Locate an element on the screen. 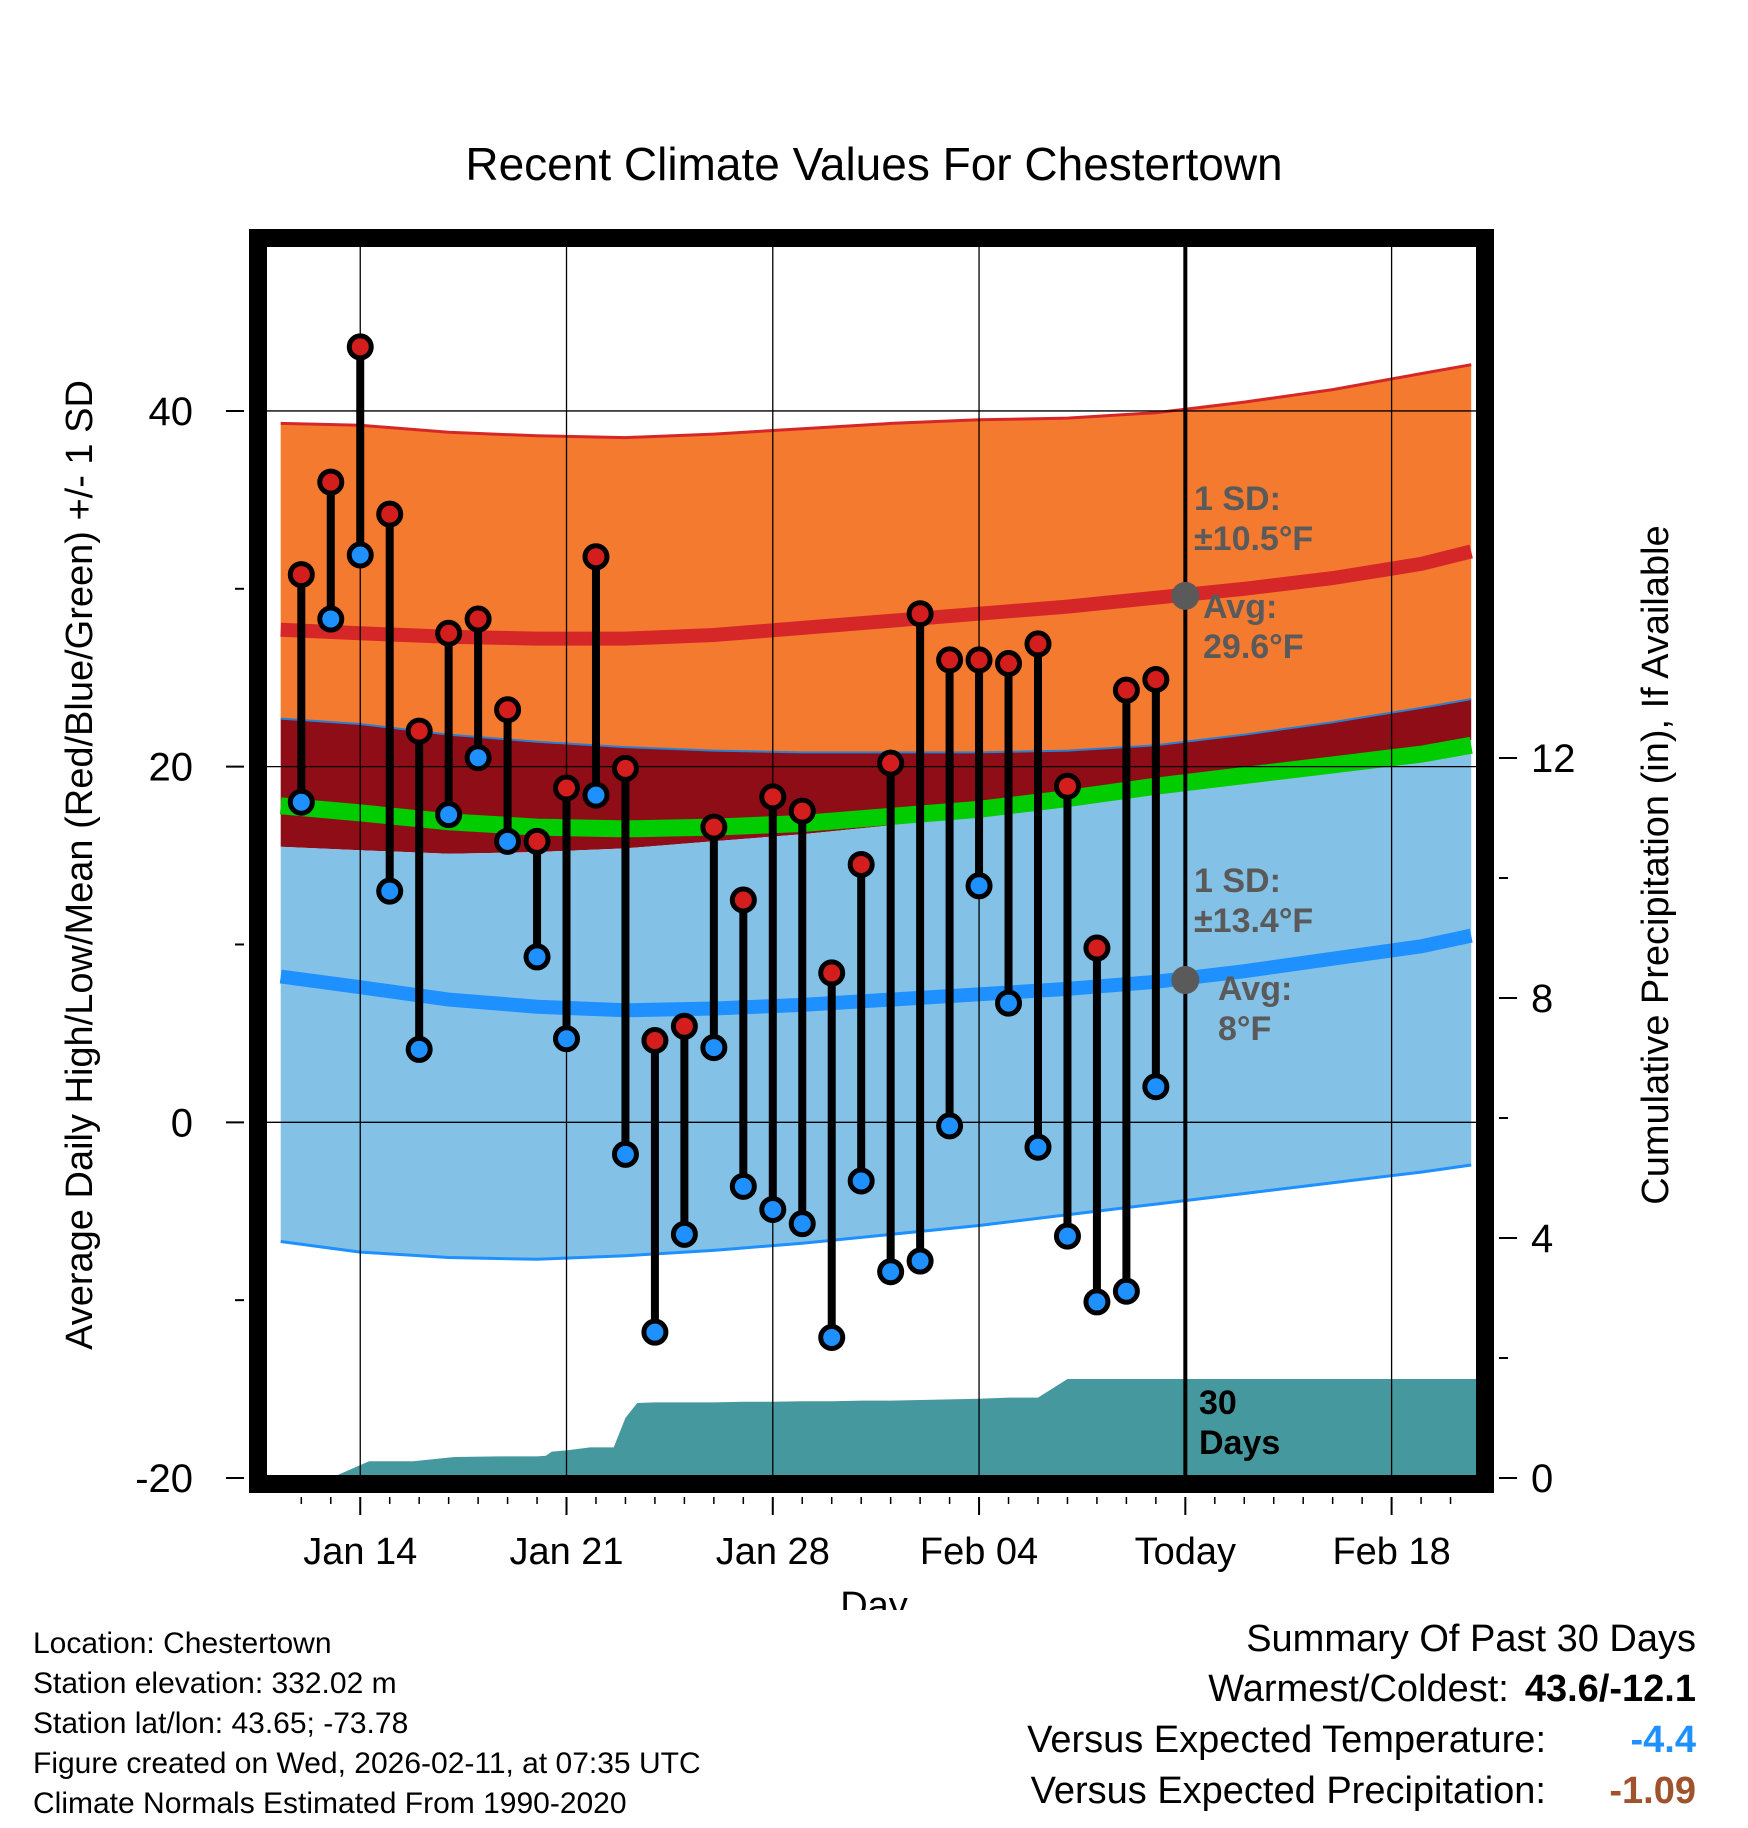  y2-tick-label: 12 is located at coordinates (1553, 759).